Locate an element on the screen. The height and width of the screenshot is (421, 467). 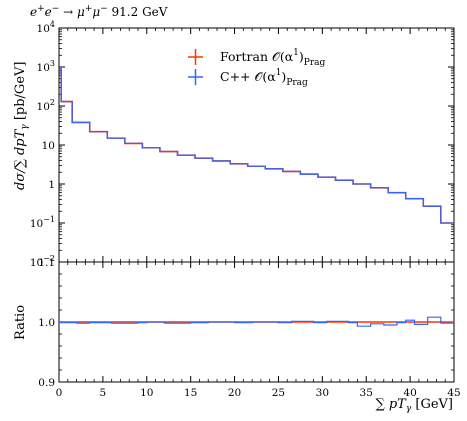
y-axis-title-main: dσ/∑ dpTγ [pb/GeV] is located at coordinates (21, 126).